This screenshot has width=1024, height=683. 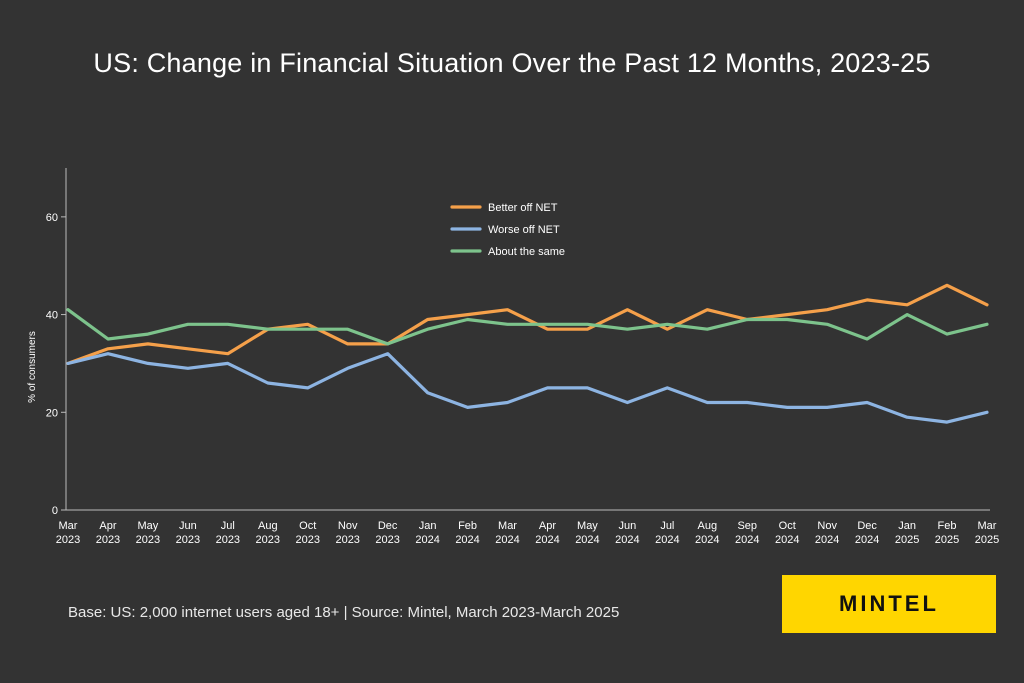 What do you see at coordinates (347, 533) in the screenshot?
I see `x-tick-label: Nov 2023` at bounding box center [347, 533].